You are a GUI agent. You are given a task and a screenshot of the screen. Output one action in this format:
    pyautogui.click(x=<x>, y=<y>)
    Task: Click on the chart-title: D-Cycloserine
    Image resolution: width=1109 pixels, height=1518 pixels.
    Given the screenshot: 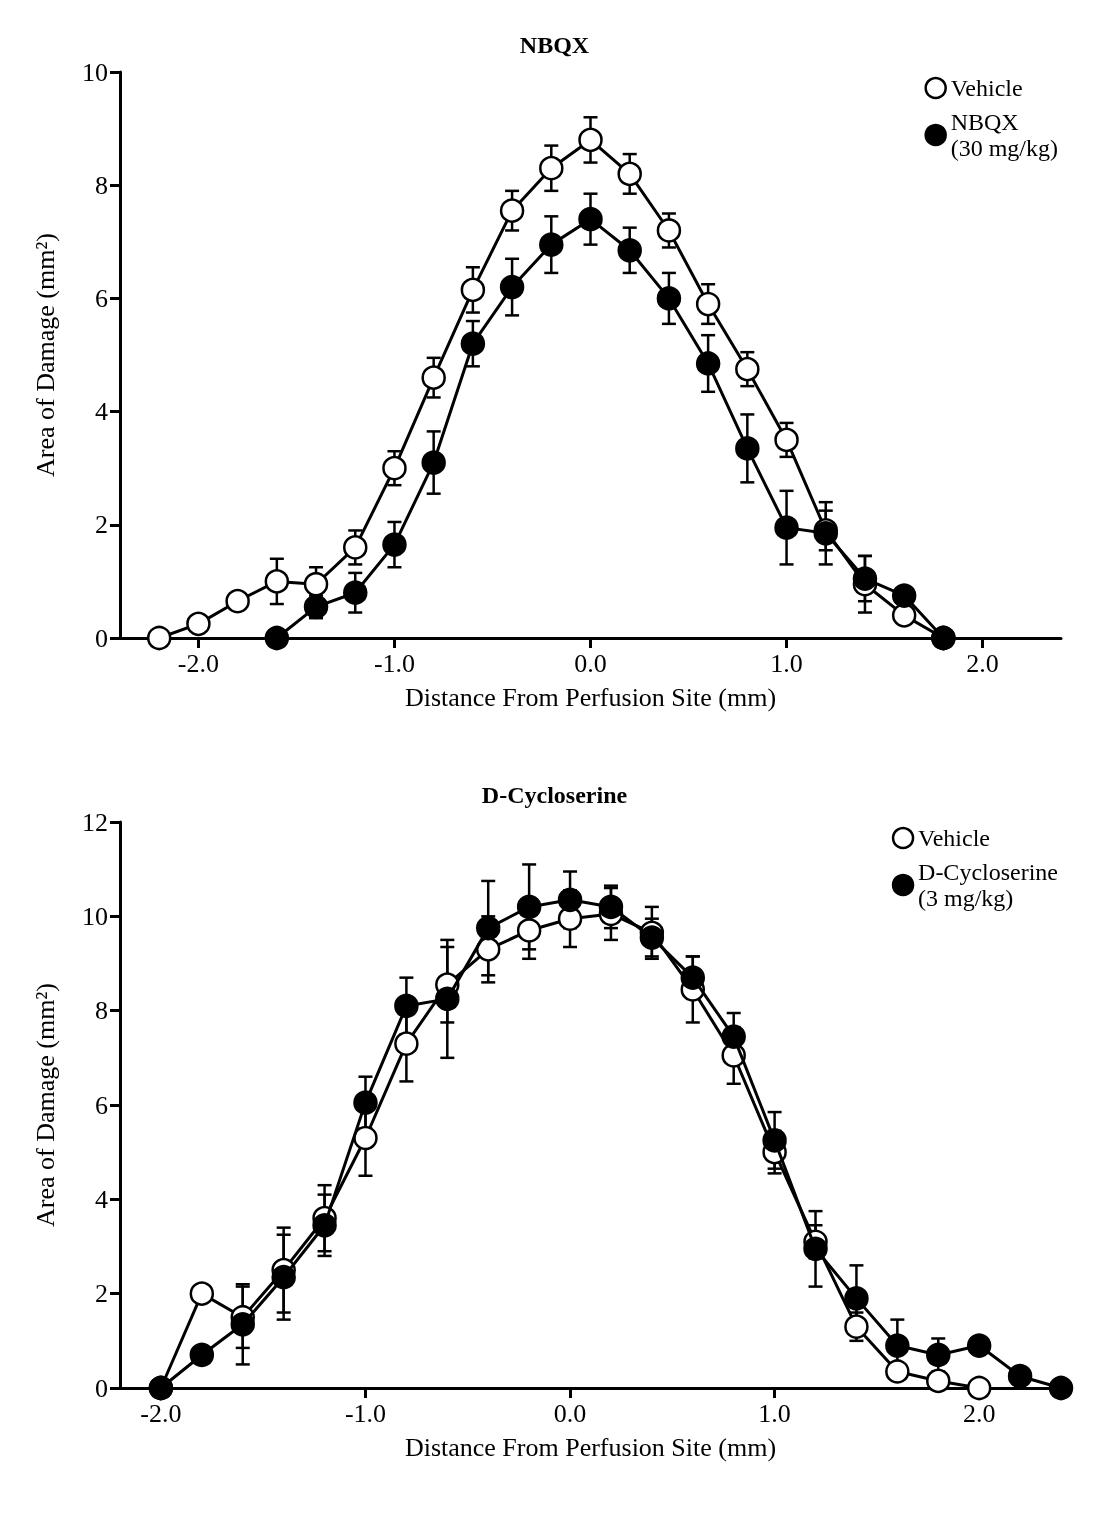 What is the action you would take?
    pyautogui.click(x=554, y=795)
    